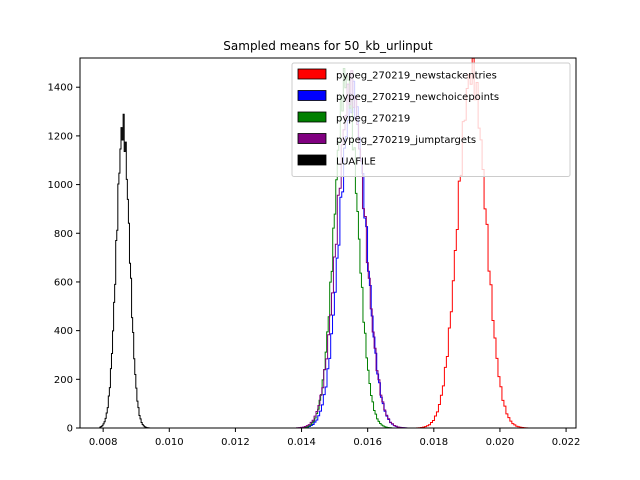 This screenshot has height=480, width=640. Describe the element at coordinates (60, 136) in the screenshot. I see `y-tick-label: 1200` at that location.